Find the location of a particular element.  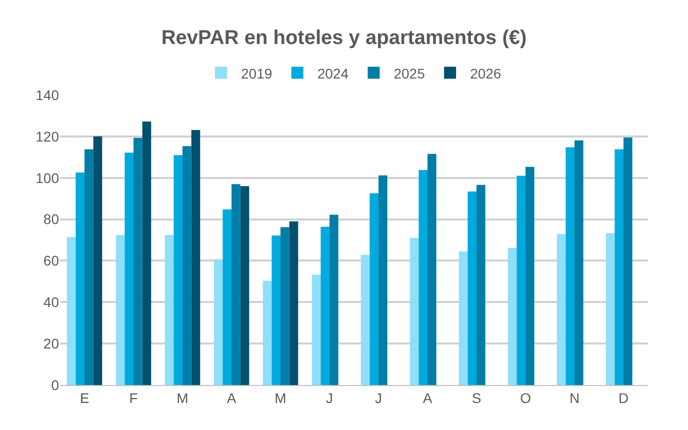

x-tick-label: O is located at coordinates (526, 398).